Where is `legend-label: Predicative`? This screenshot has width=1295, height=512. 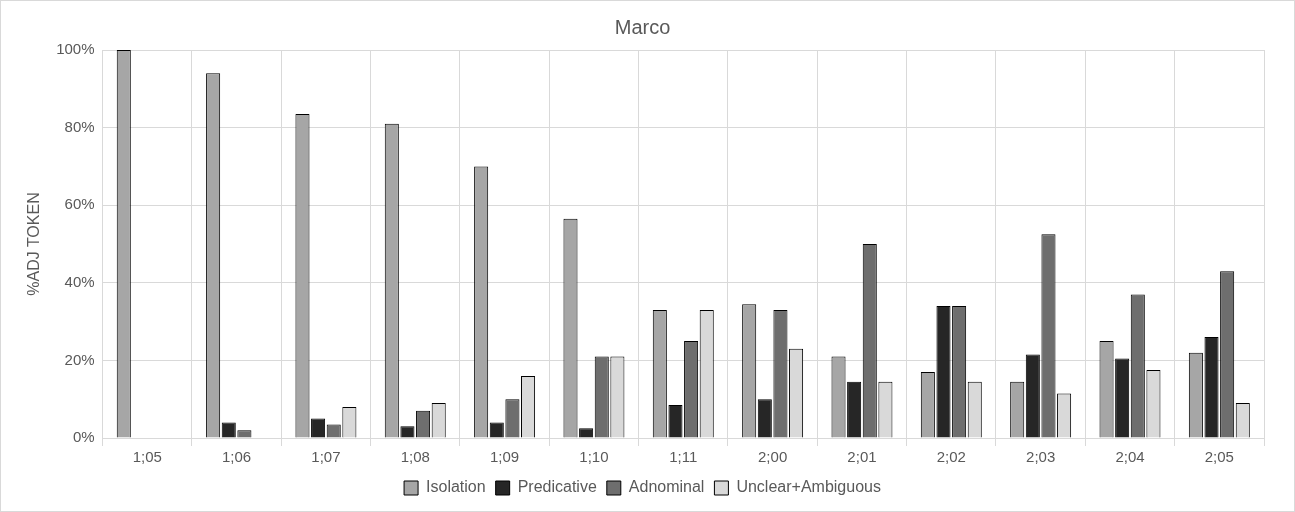
legend-label: Predicative is located at coordinates (557, 487).